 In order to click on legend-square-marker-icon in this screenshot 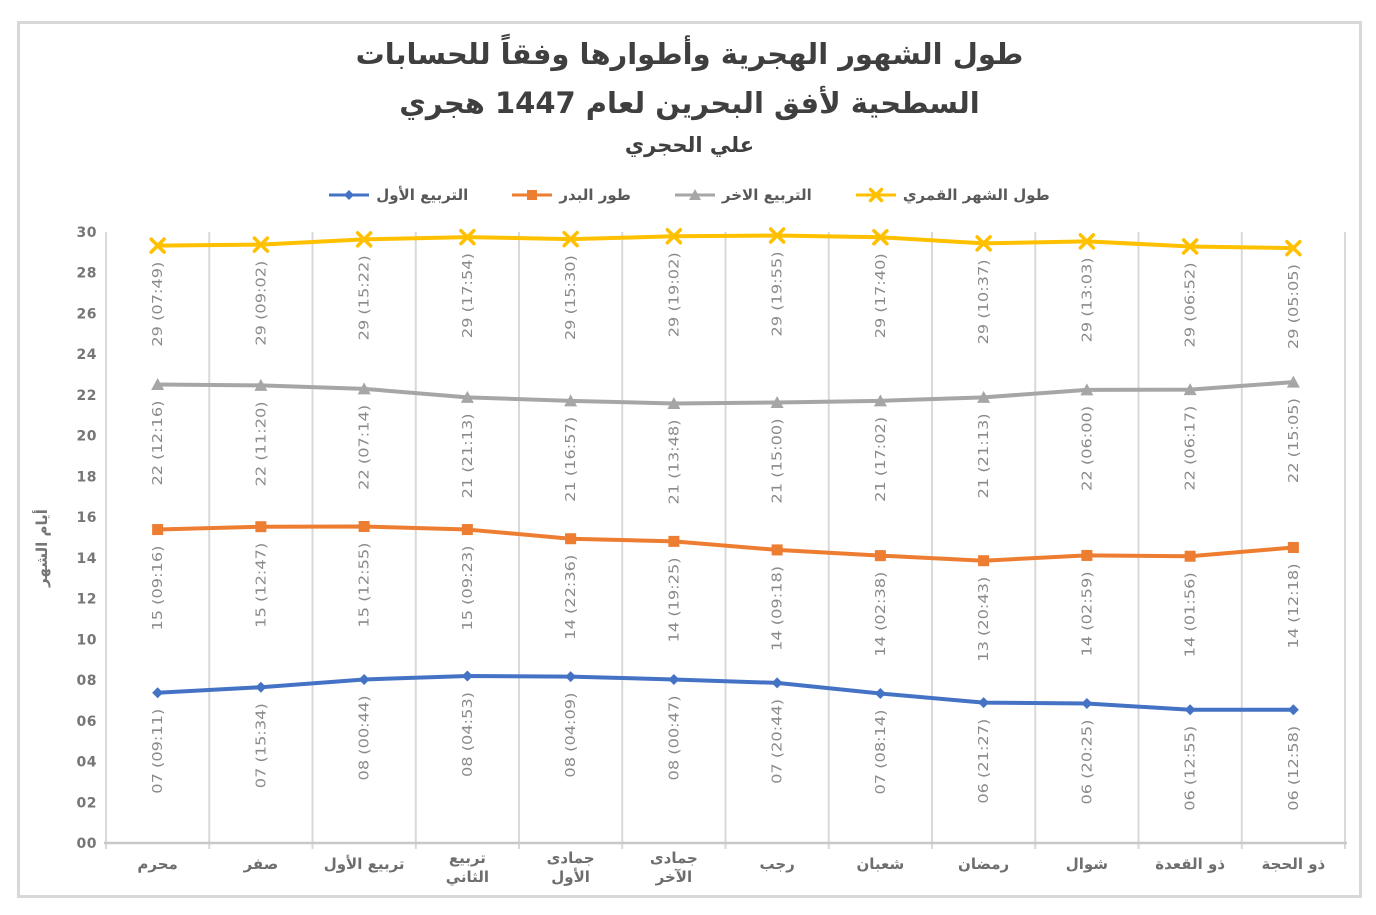, I will do `click(532, 195)`.